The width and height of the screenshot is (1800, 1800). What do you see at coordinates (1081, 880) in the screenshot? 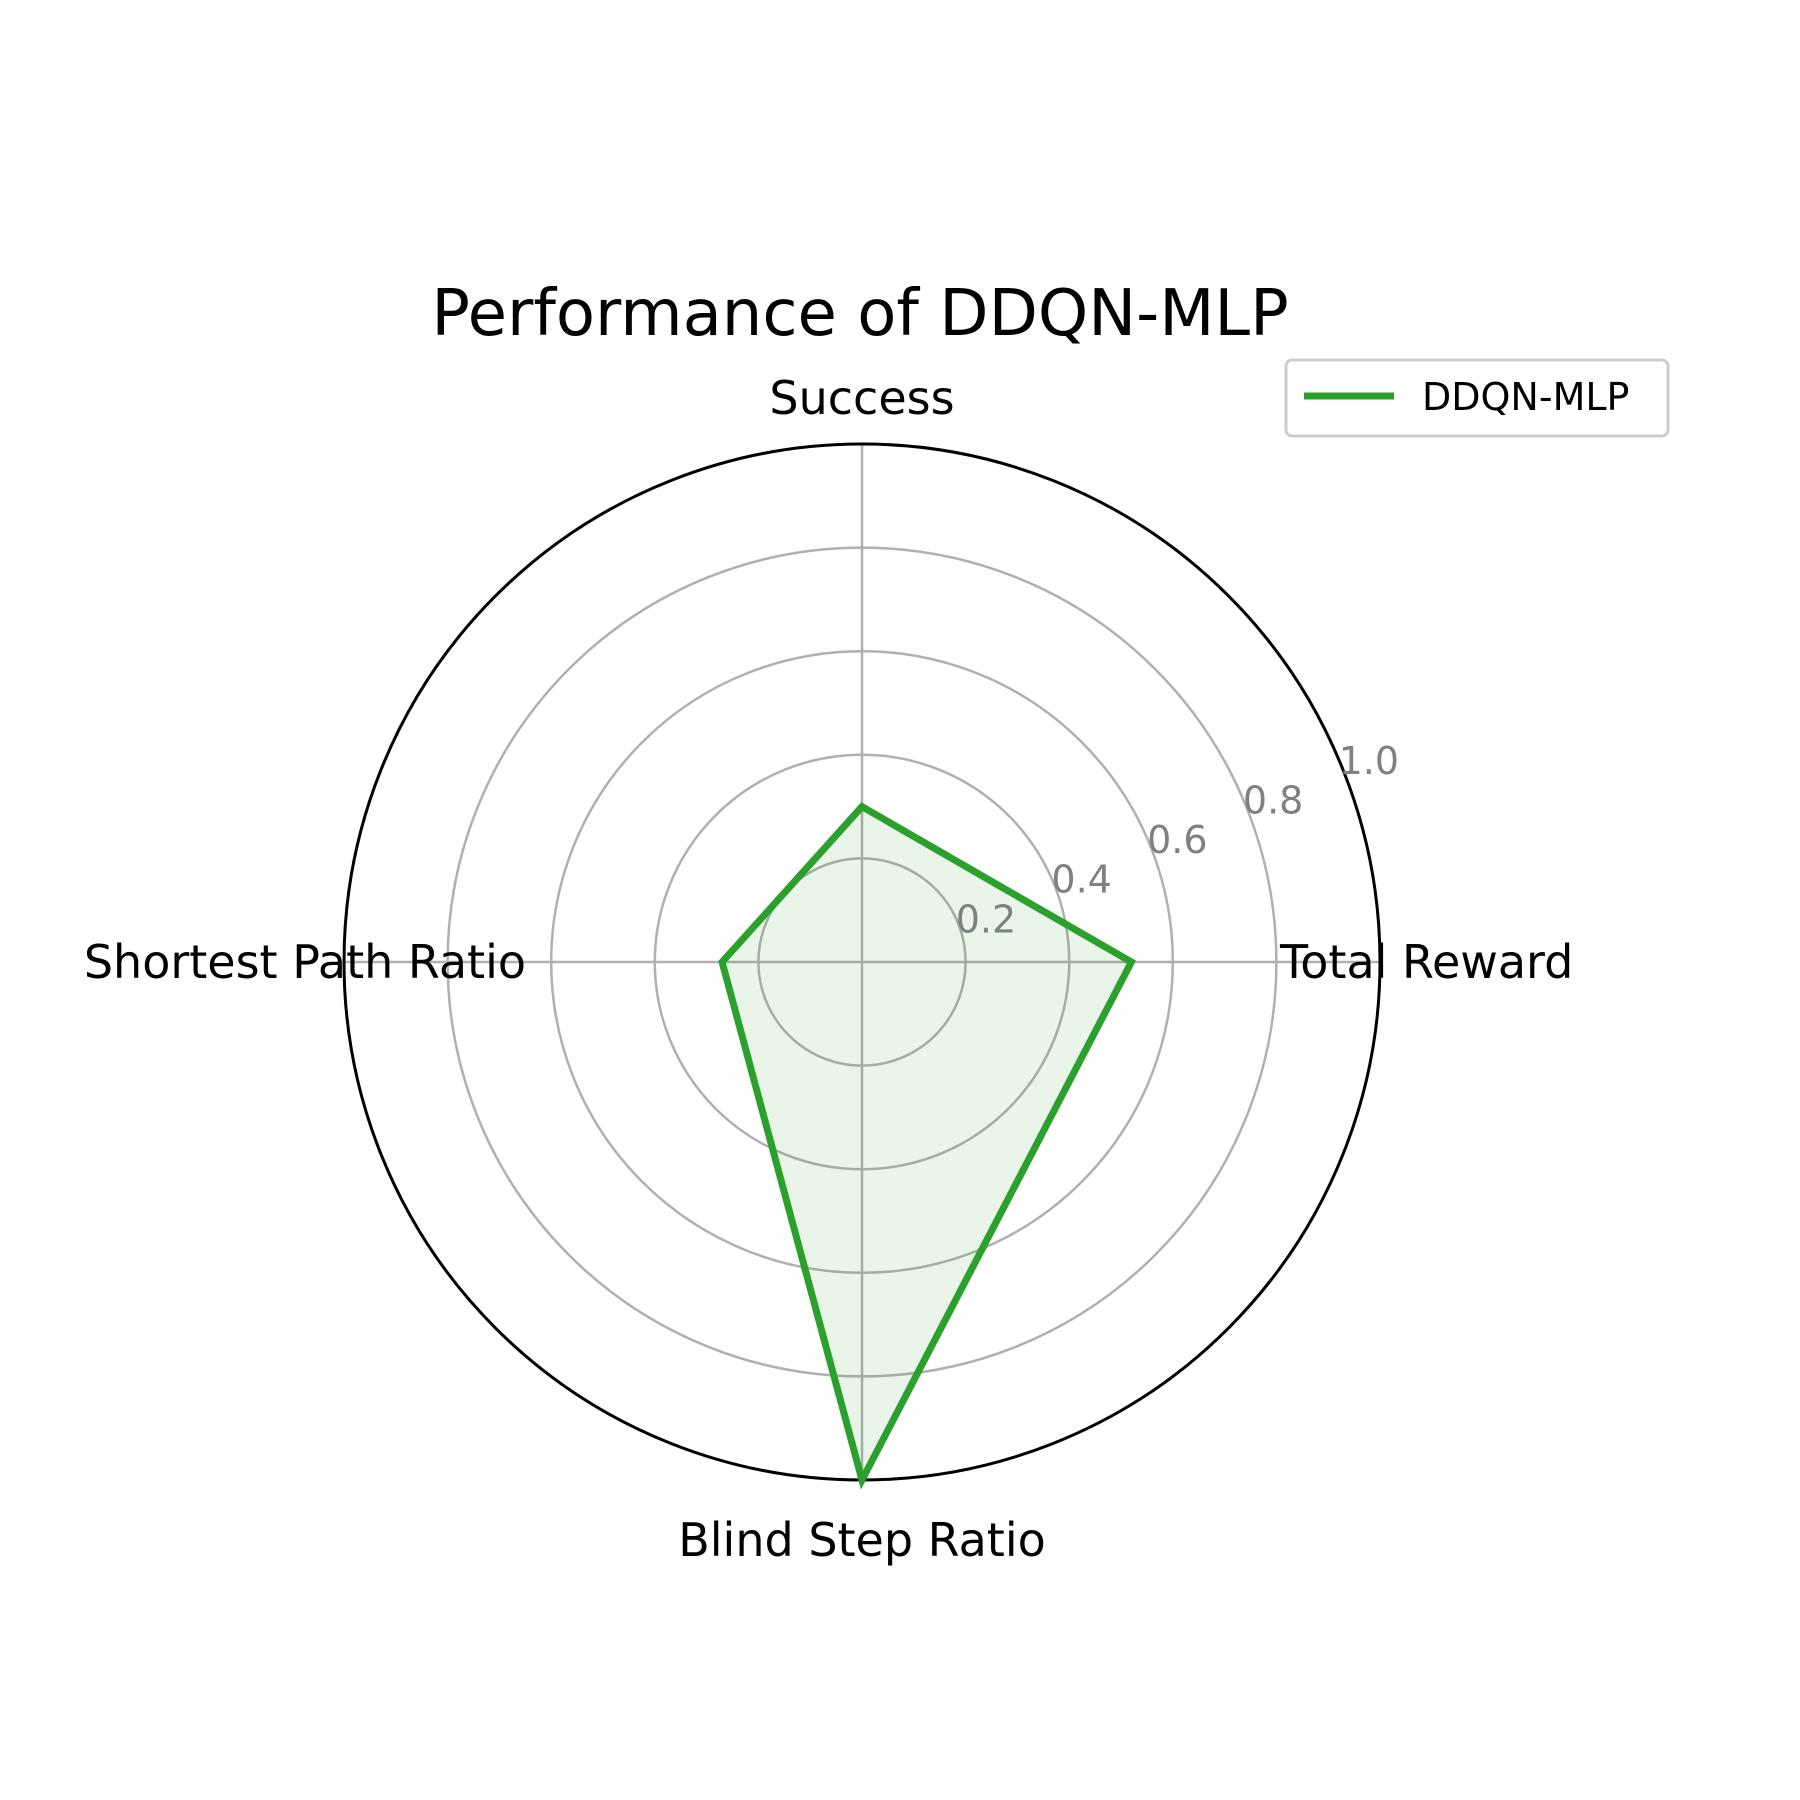
I see `r-tick-label-0.4: 0.4` at bounding box center [1081, 880].